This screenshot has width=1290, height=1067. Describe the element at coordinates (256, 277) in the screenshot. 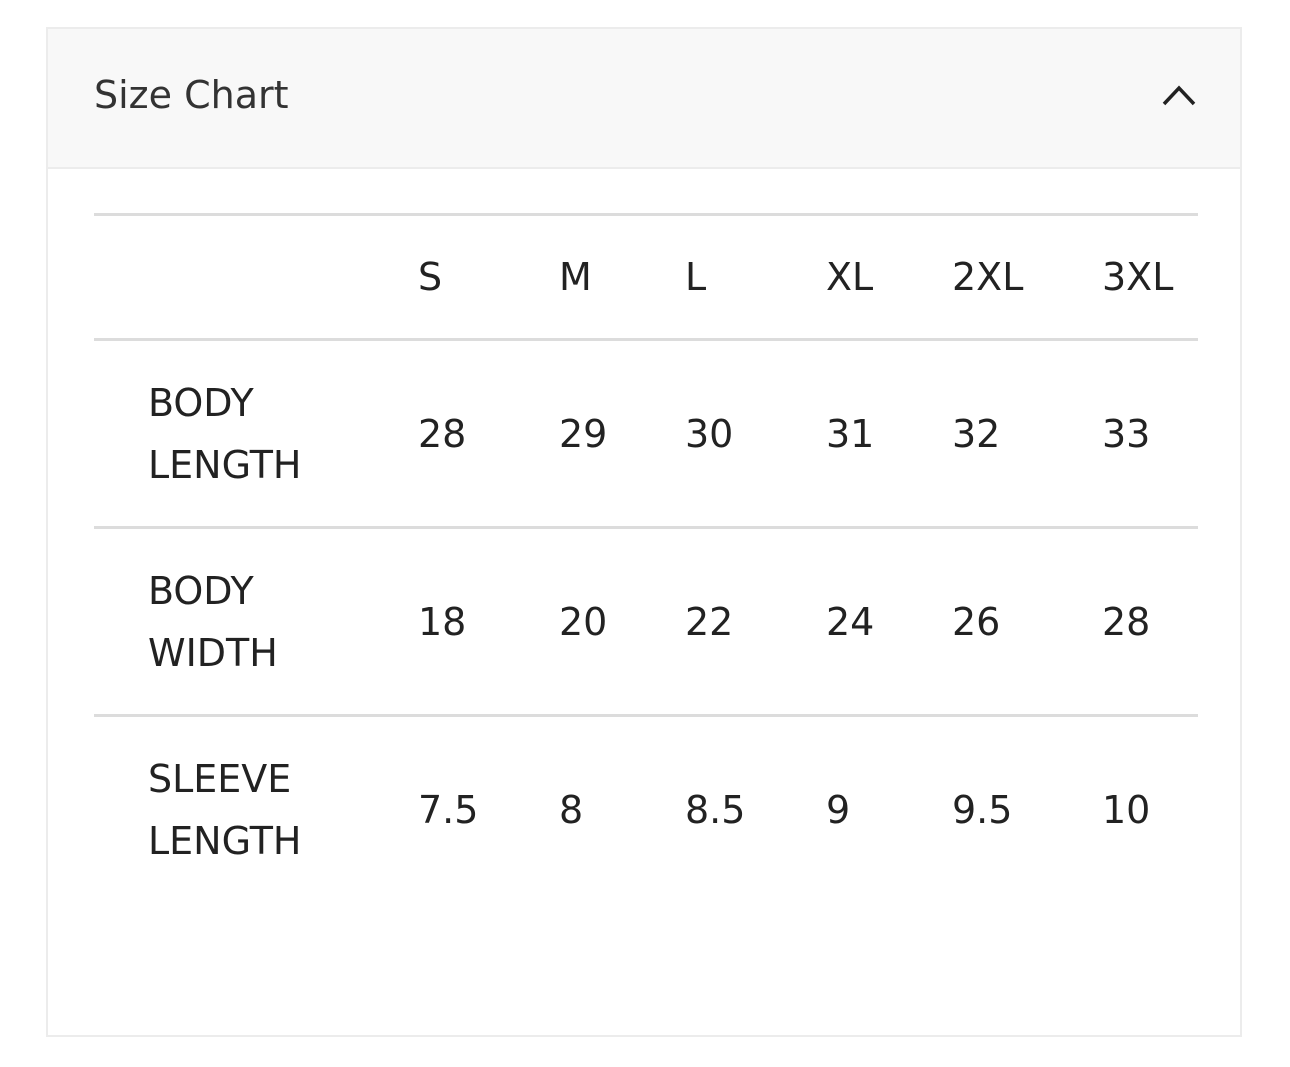

I see `column-header` at that location.